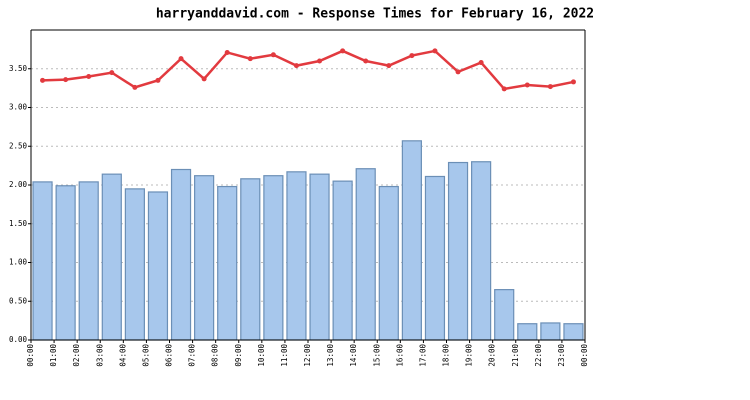 This screenshot has height=400, width=750. Describe the element at coordinates (492, 355) in the screenshot. I see `x-tick-label: 20:00` at that location.